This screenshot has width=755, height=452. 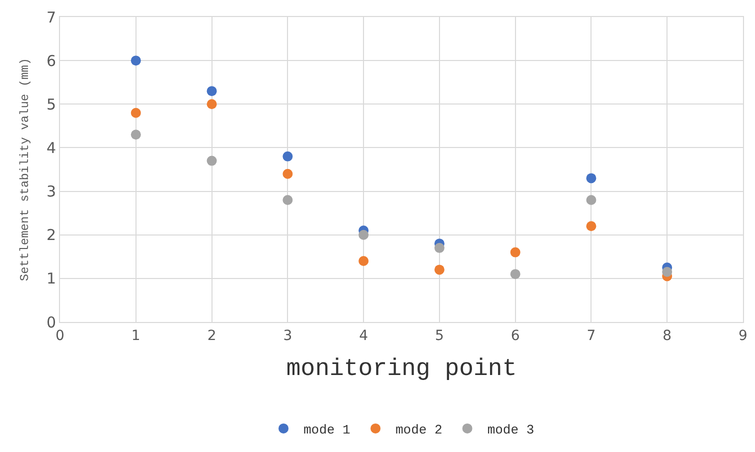 I want to click on y-tick-label: 0, so click(x=51, y=322).